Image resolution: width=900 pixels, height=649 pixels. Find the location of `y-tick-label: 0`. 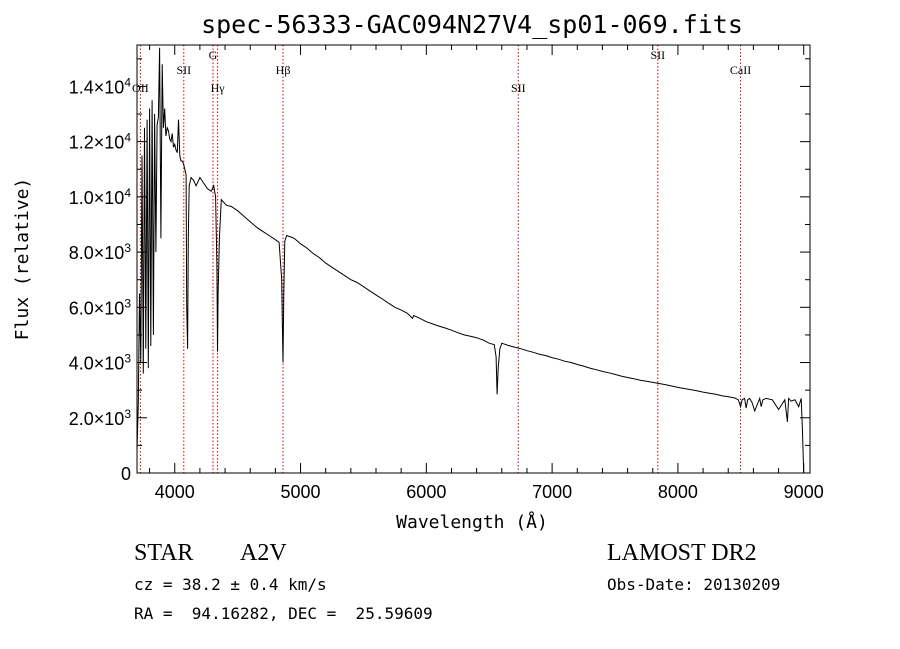

y-tick-label: 0 is located at coordinates (126, 474).